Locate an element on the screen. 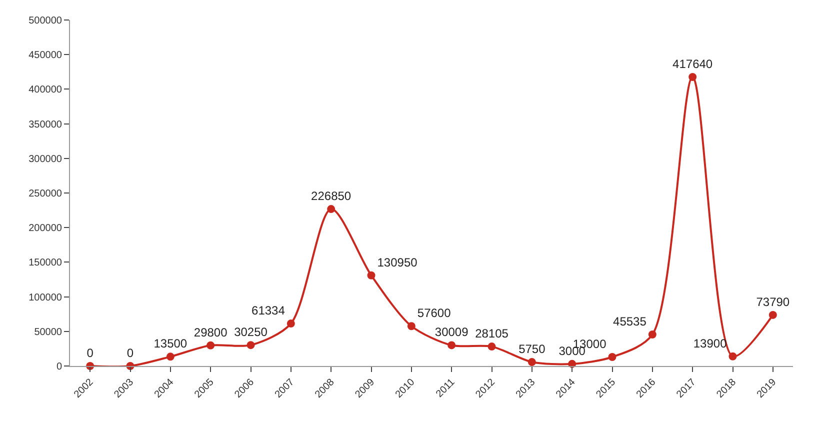  data-label: 57600 is located at coordinates (434, 313).